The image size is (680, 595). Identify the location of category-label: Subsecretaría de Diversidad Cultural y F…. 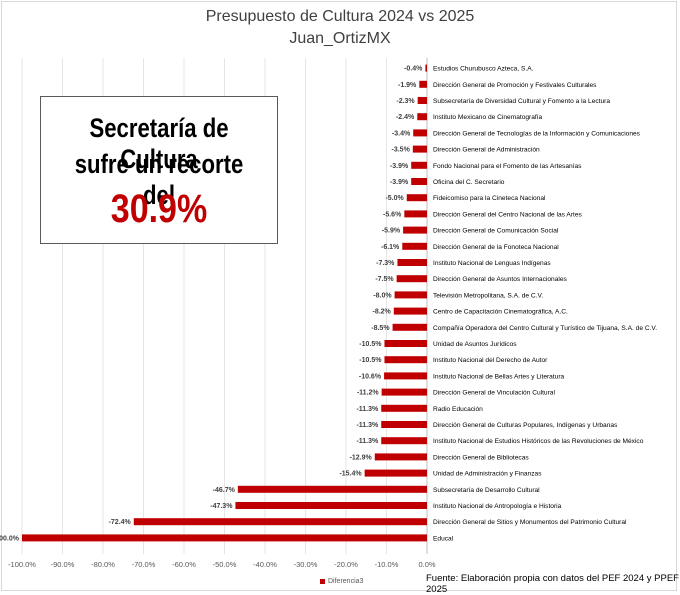
(521, 101).